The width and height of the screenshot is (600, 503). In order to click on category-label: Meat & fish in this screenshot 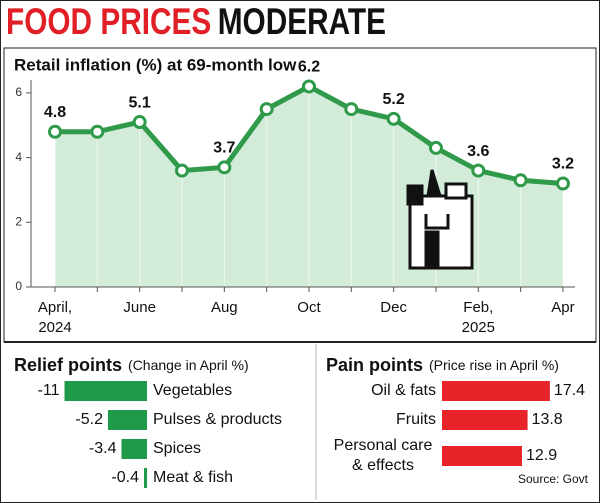, I will do `click(193, 477)`.